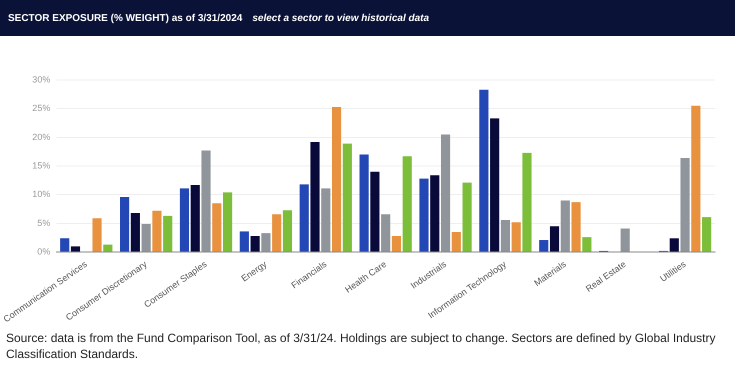 The width and height of the screenshot is (735, 381). What do you see at coordinates (125, 18) in the screenshot?
I see `chart-title: SECTOR EXPOSURE (% WEIGHT) as of 3/31/2024` at bounding box center [125, 18].